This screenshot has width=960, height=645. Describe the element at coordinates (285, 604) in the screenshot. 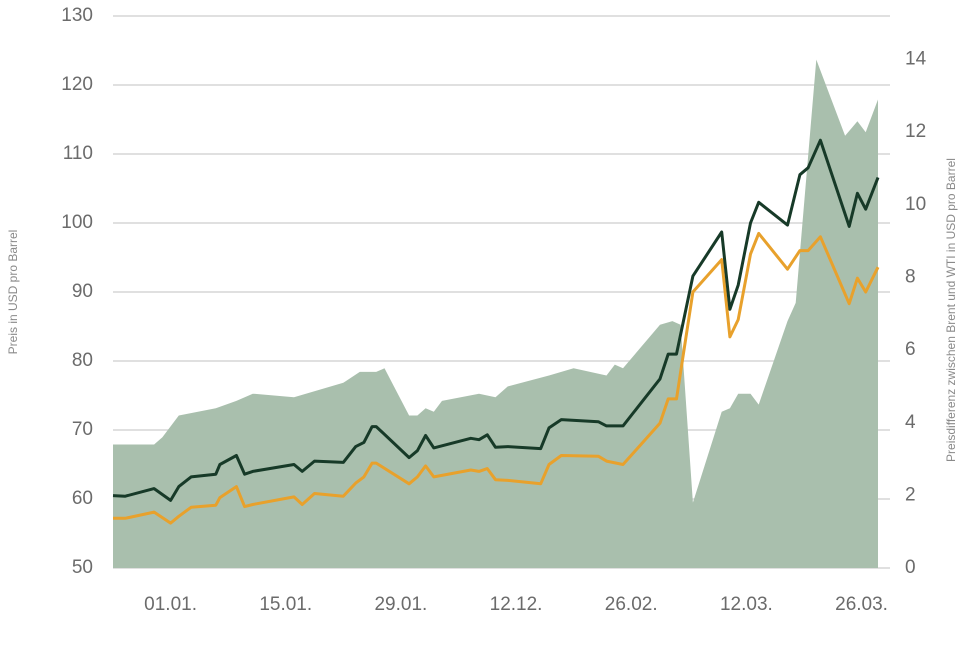

I see `x-tick-label: 15.01.` at that location.